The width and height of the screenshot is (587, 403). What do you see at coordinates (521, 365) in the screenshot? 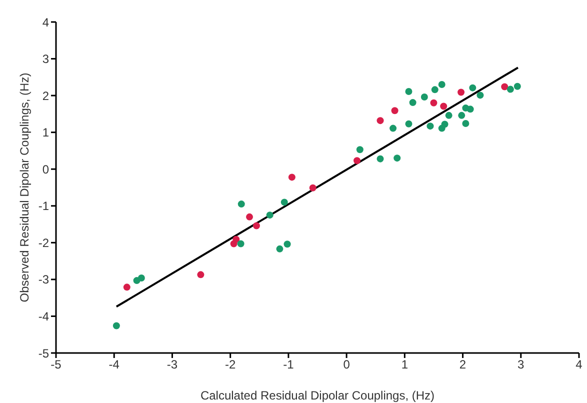
I see `x-tick-label: 3` at bounding box center [521, 365].